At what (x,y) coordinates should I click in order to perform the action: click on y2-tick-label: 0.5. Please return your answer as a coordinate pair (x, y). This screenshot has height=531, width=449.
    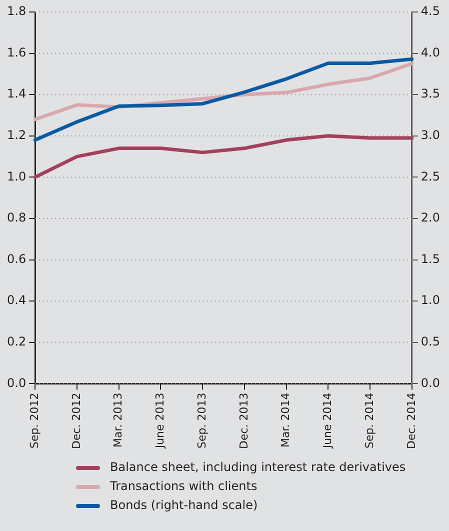
    Looking at the image, I should click on (430, 341).